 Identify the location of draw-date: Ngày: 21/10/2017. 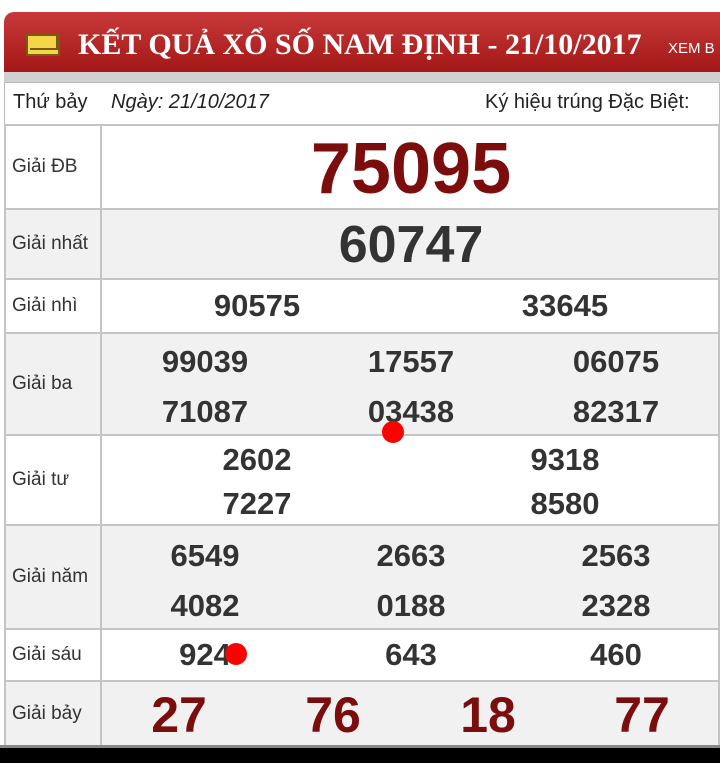
(190, 102).